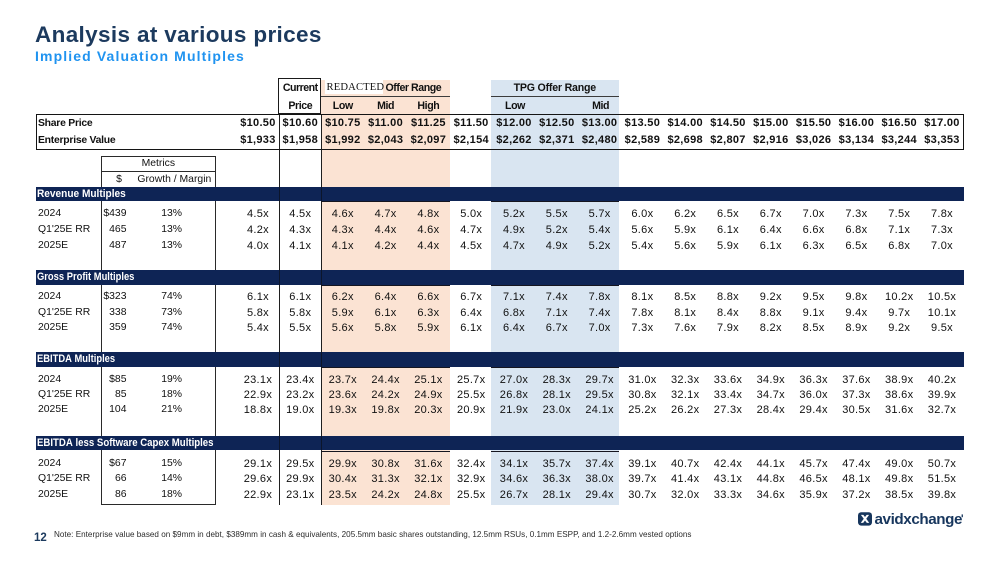 Image resolution: width=999 pixels, height=562 pixels. What do you see at coordinates (919, 519) in the screenshot?
I see `svg-text: avidxchange` at bounding box center [919, 519].